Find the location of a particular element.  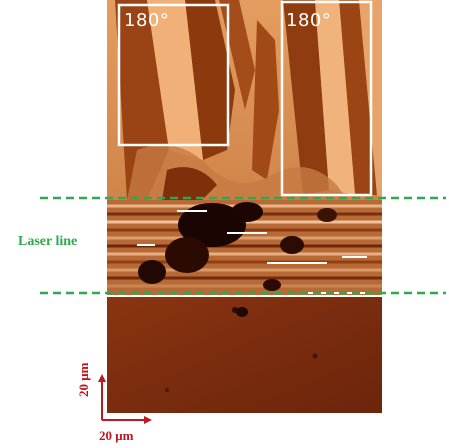

laser-line-label: Laser line is located at coordinates (48, 241).